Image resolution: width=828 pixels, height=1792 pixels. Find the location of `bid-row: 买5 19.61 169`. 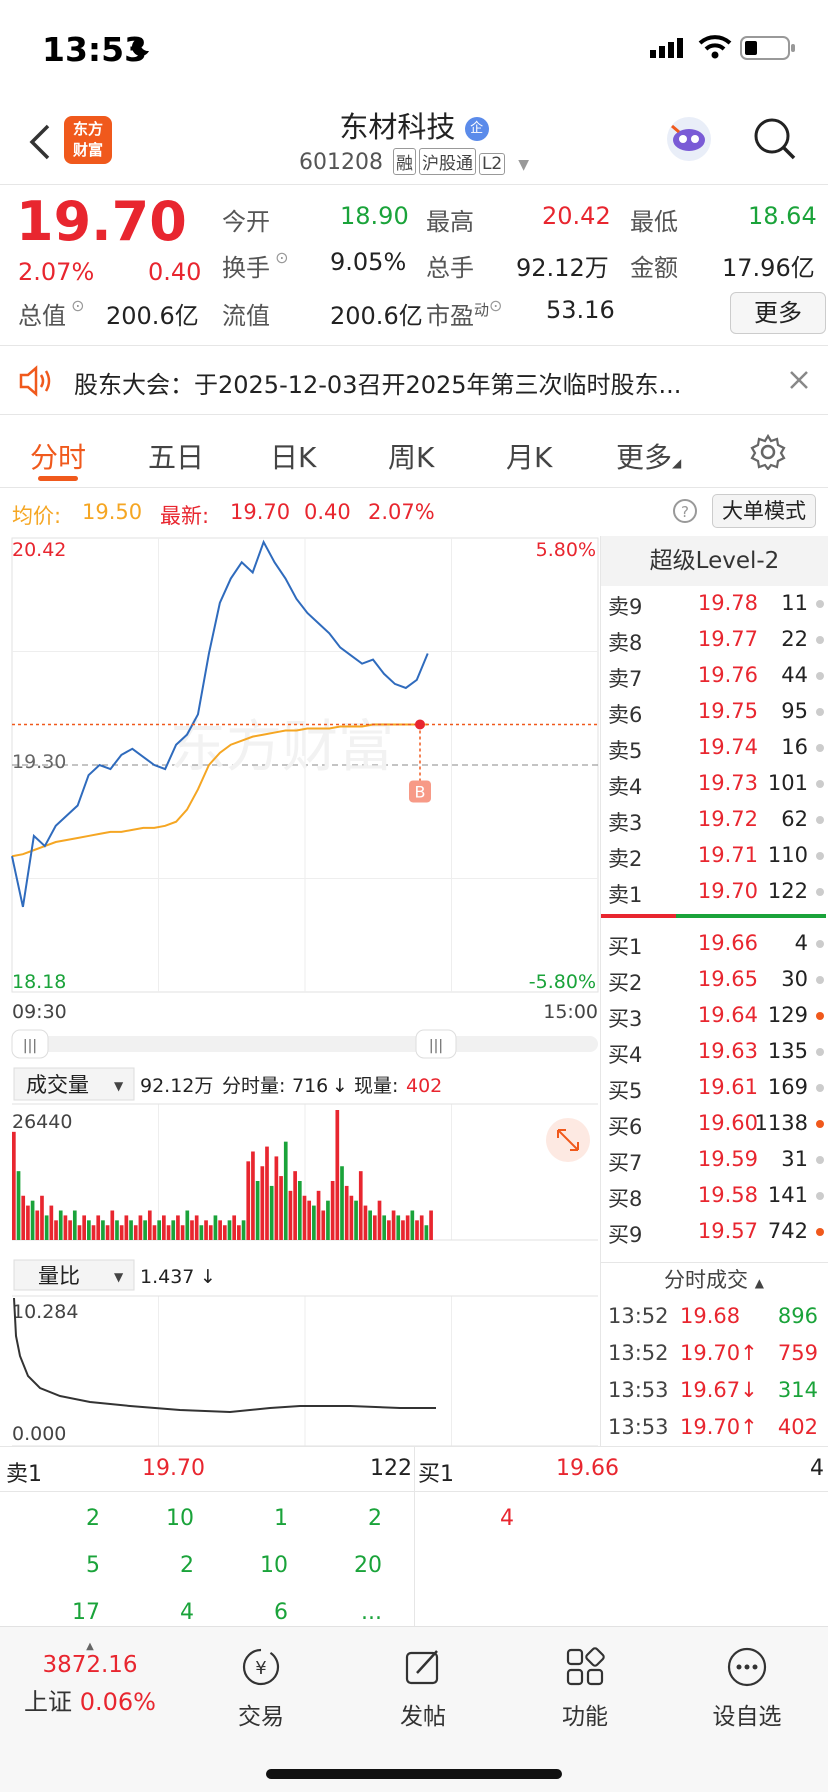

bid-row: 买5 19.61 169 is located at coordinates (714, 1088).